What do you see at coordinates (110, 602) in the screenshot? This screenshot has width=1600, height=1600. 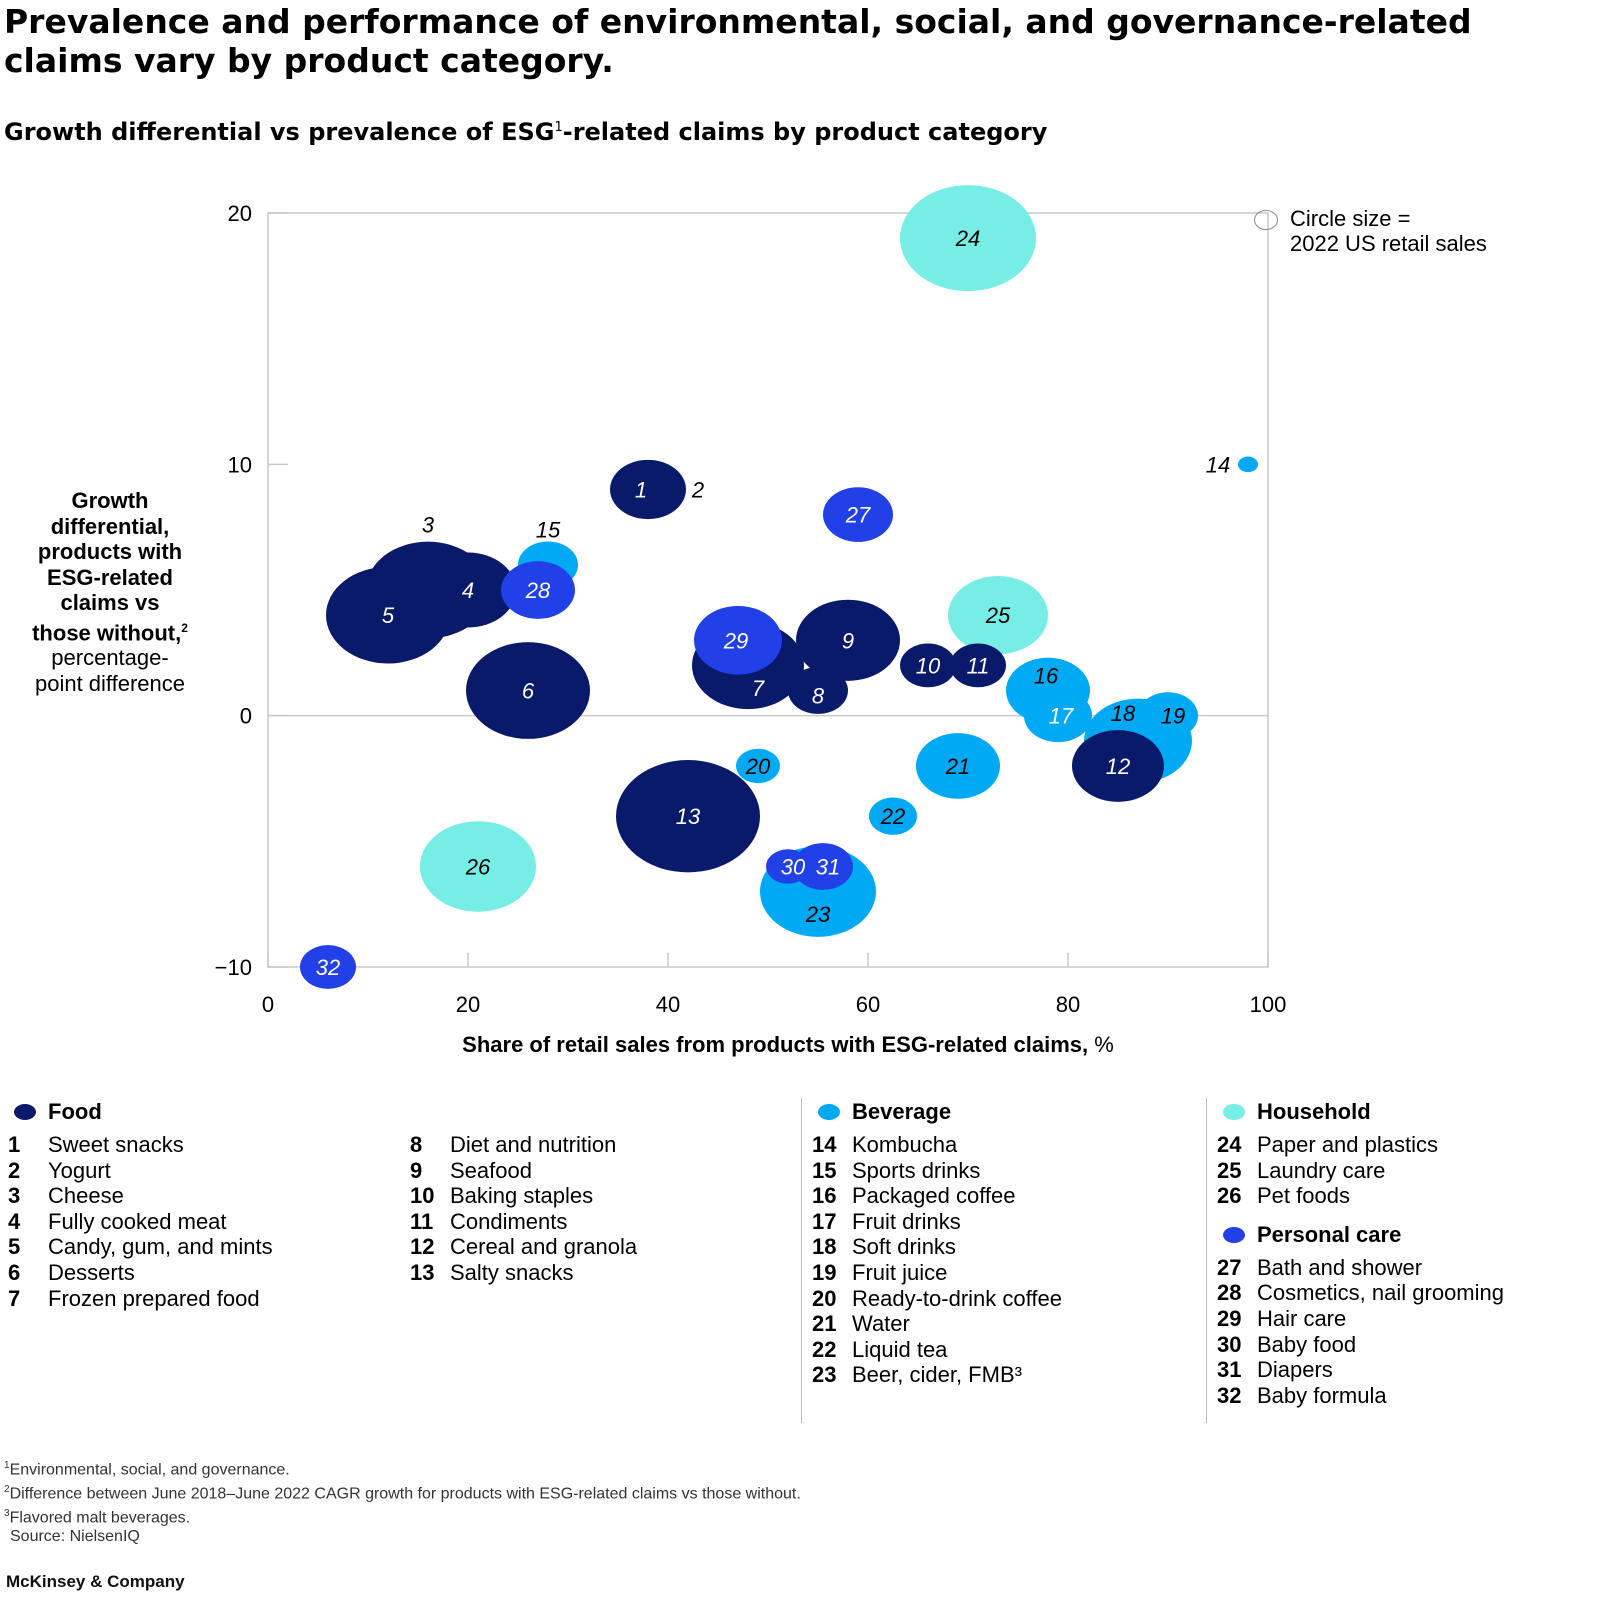 I see `y-axis-label-line: claims vs` at bounding box center [110, 602].